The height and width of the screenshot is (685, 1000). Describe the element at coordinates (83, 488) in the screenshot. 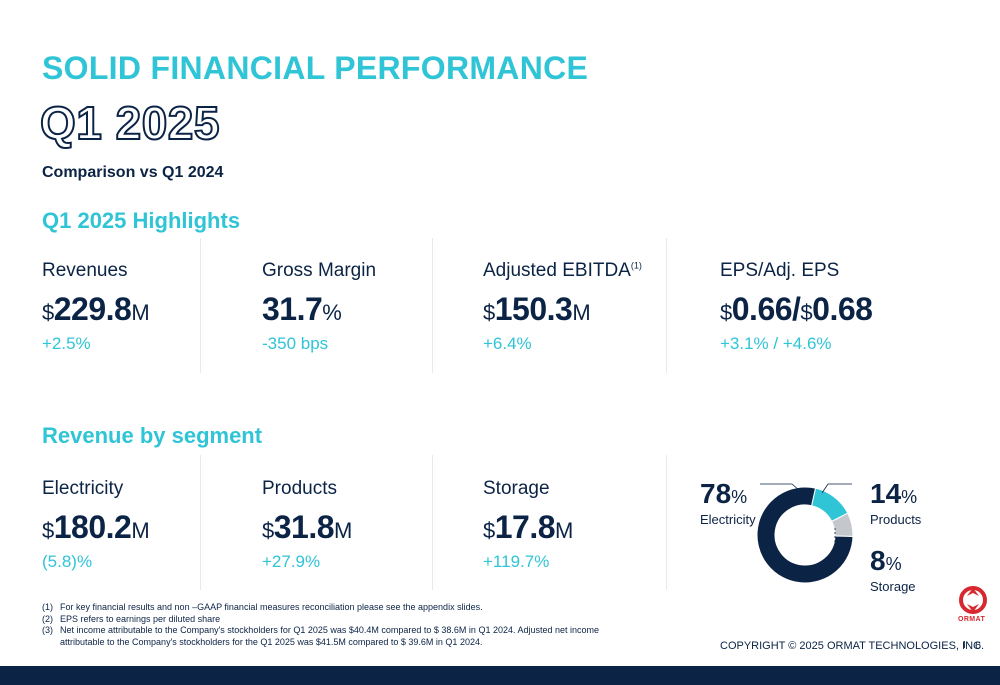

I see `electricity-label: Electricity` at that location.